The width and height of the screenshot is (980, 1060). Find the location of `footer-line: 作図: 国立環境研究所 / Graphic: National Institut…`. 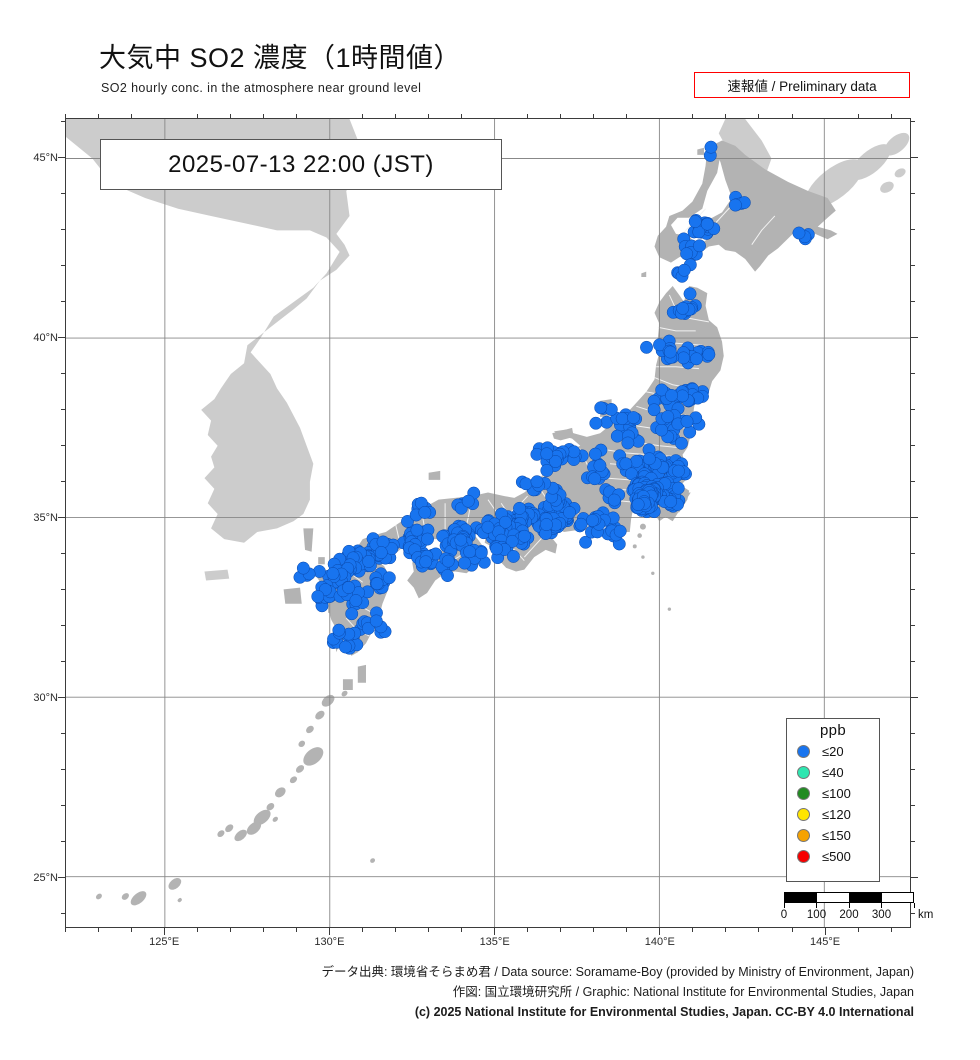

footer-line: 作図: 国立環境研究所 / Graphic: National Institut… is located at coordinates (683, 992).